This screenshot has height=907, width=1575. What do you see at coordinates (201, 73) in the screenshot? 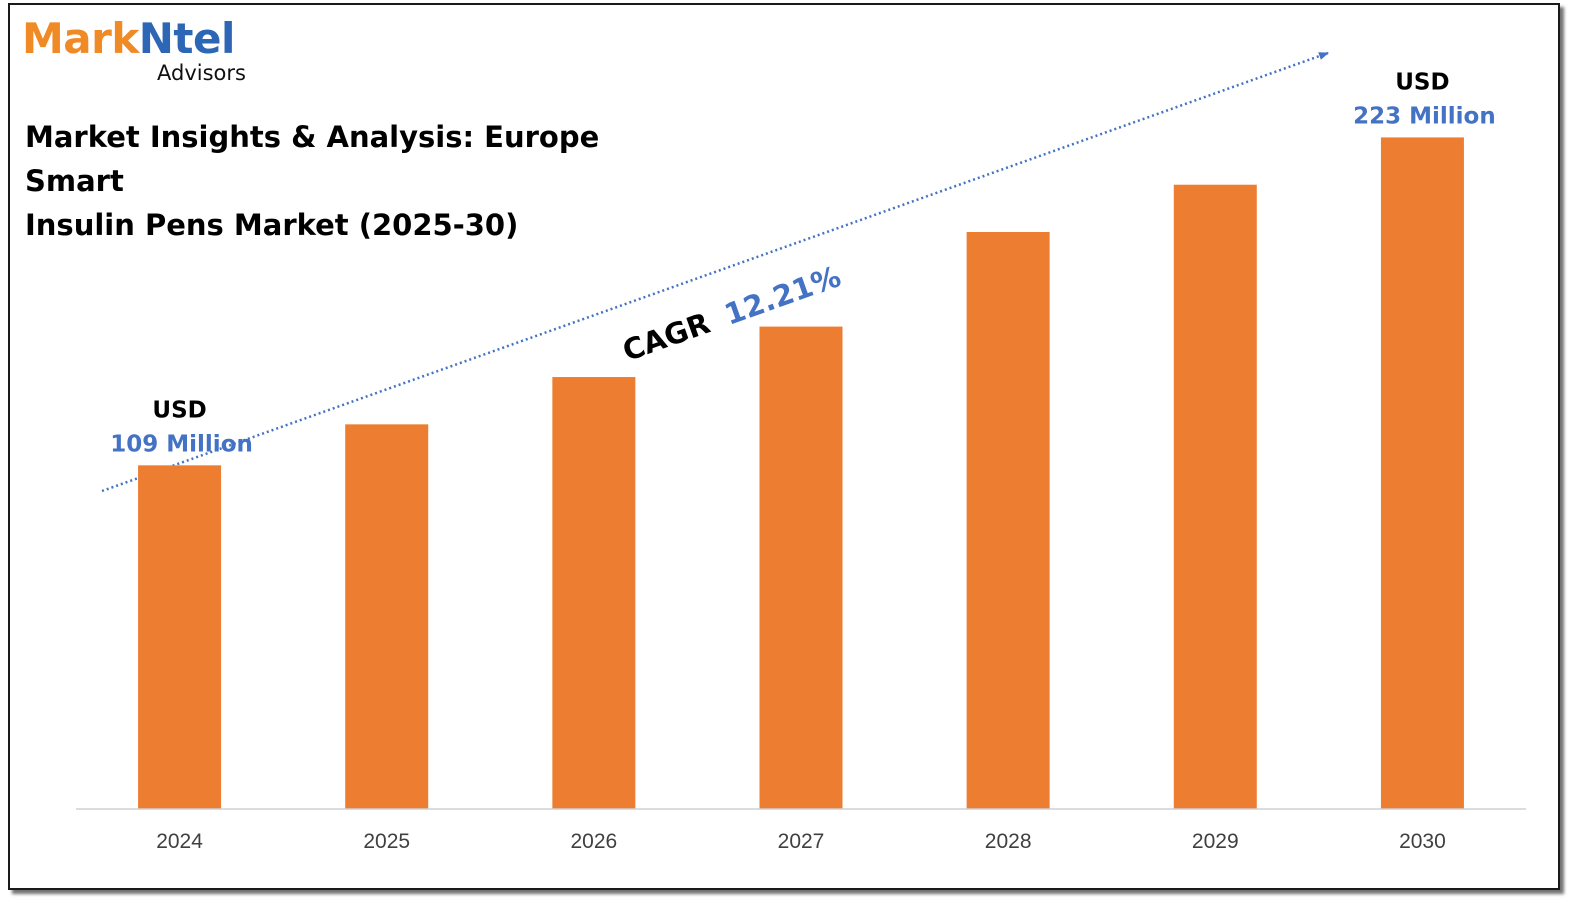
I see `logo-subtitle: Advisors` at bounding box center [201, 73].